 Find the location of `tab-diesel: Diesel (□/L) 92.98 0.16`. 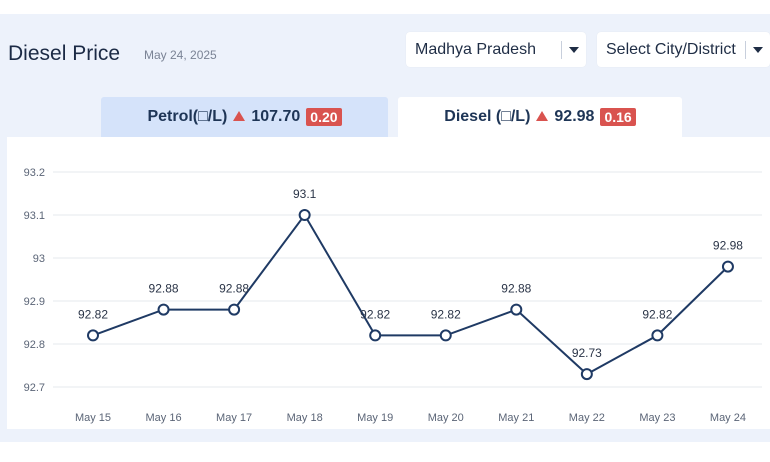

tab-diesel: Diesel (□/L) 92.98 0.16 is located at coordinates (540, 117).